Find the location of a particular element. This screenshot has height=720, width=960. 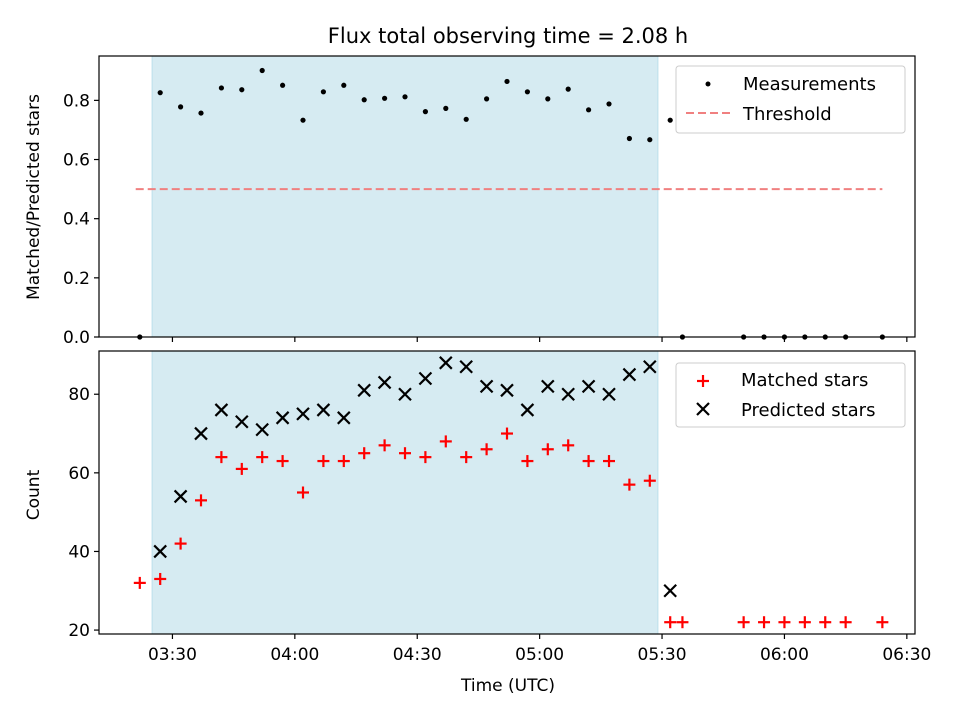

legend-count: Matched stars Predicted stars is located at coordinates (790, 395).